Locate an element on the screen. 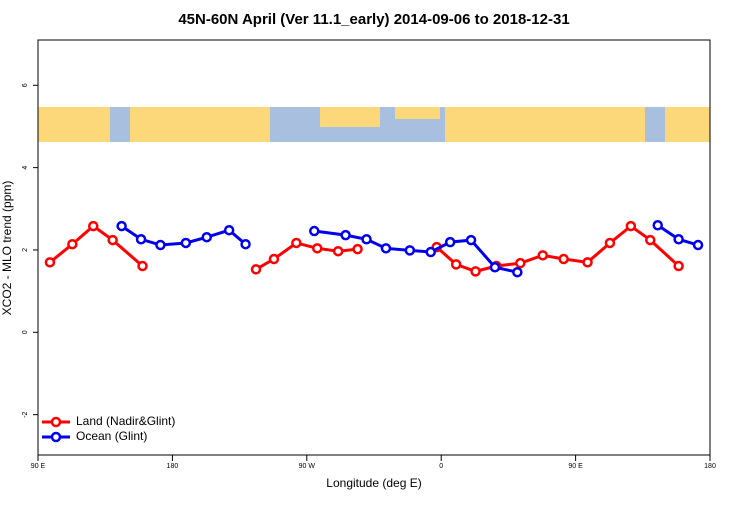 This screenshot has height=505, width=750. legend-label: Land (Nadir&Glint) is located at coordinates (125, 421).